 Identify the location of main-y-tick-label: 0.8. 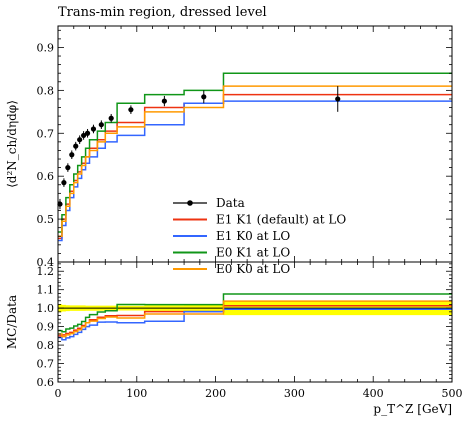
(46, 90).